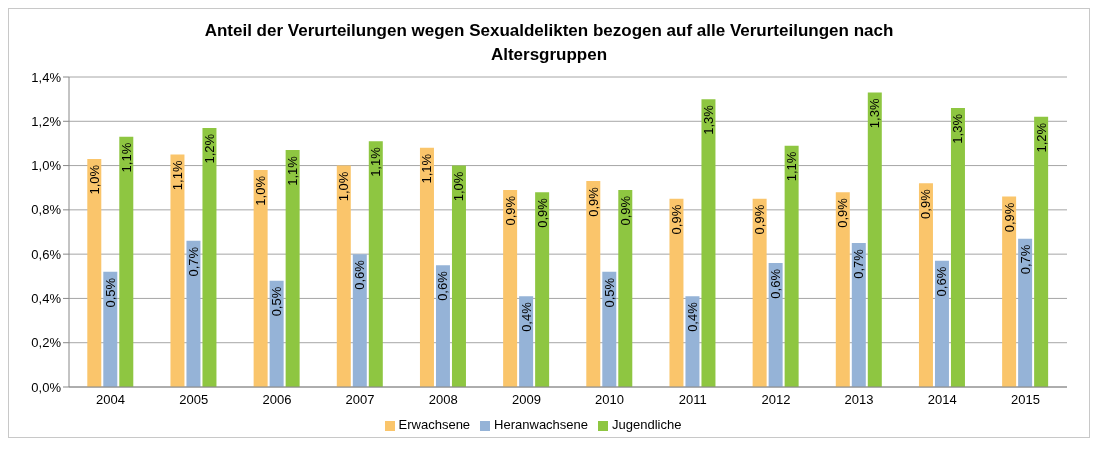  I want to click on y-tick-label: 0,2%, so click(46, 343).